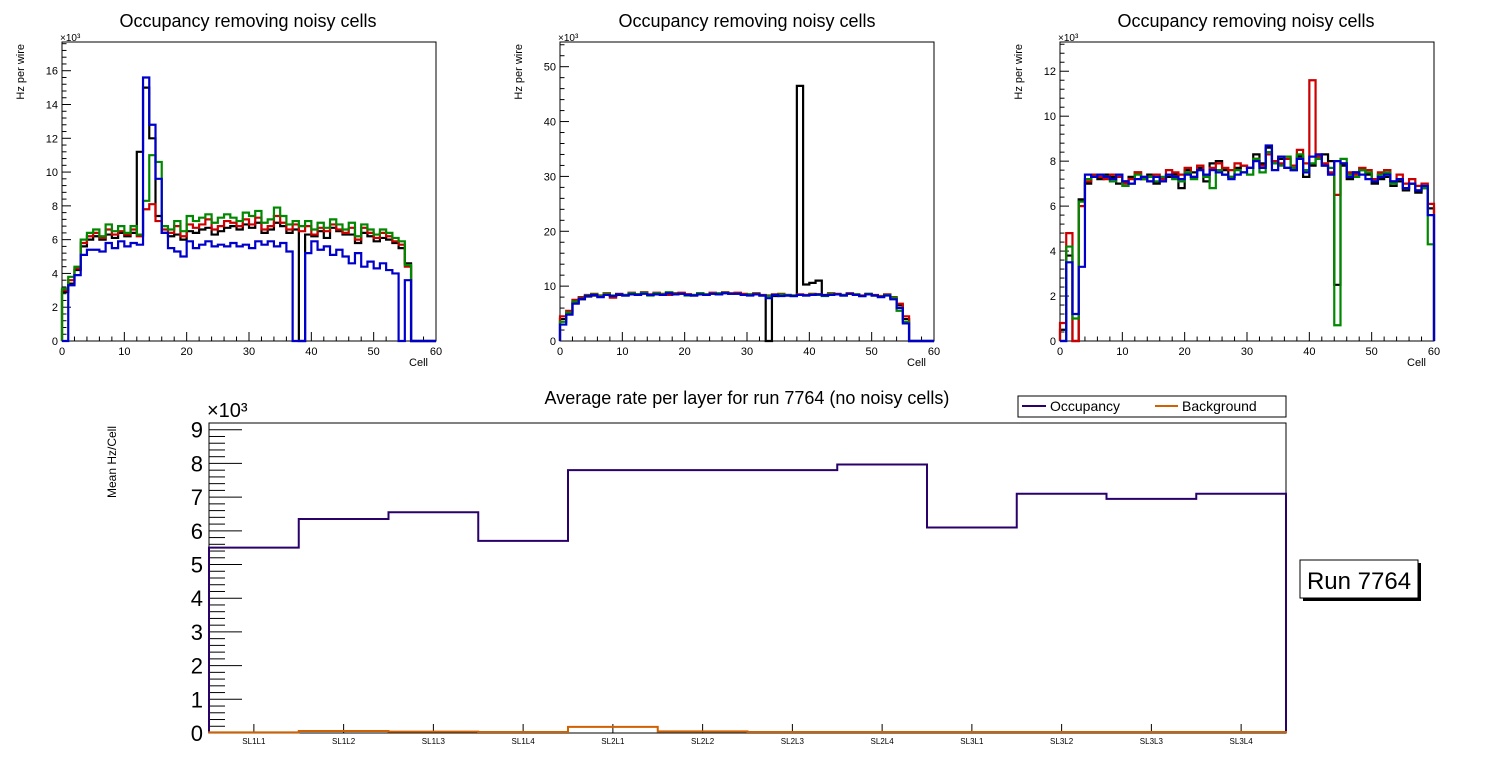  Describe the element at coordinates (197, 699) in the screenshot. I see `y-tick-label: 1` at that location.